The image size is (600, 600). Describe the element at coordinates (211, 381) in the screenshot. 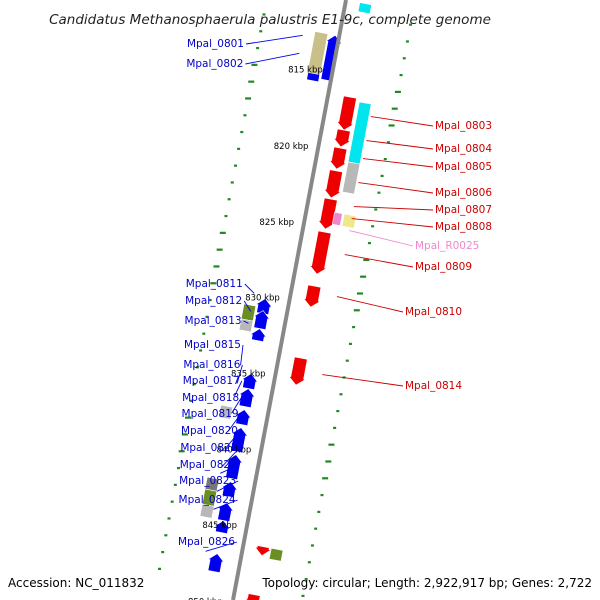

I see `gene-label-Mpal_0817: Mpal_0817` at that location.